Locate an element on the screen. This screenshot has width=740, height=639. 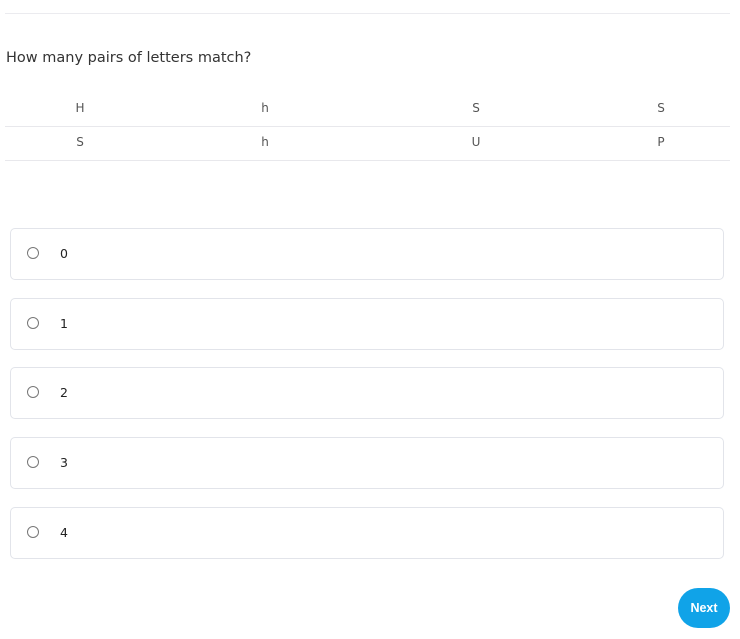
answer-option-2: 2 is located at coordinates (367, 393).